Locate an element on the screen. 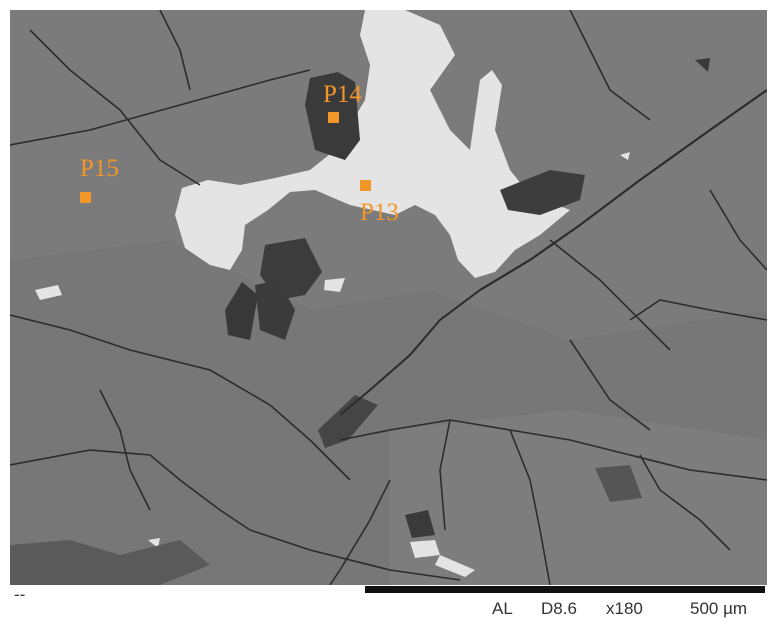  point-marker-p14 is located at coordinates (333, 117).